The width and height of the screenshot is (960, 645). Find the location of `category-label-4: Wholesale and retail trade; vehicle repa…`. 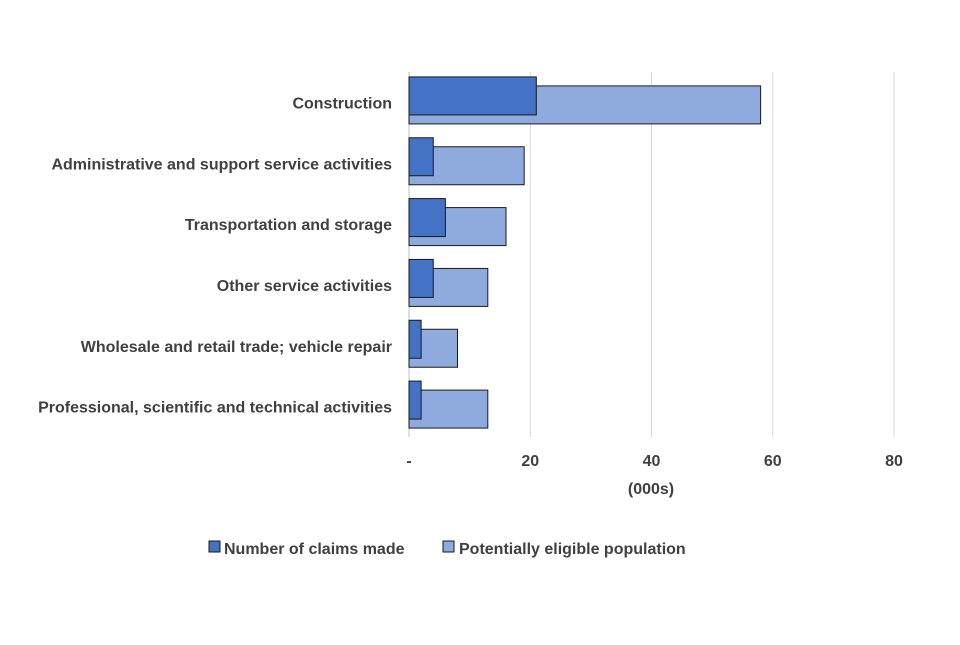

category-label-4: Wholesale and retail trade; vehicle repa… is located at coordinates (236, 347).